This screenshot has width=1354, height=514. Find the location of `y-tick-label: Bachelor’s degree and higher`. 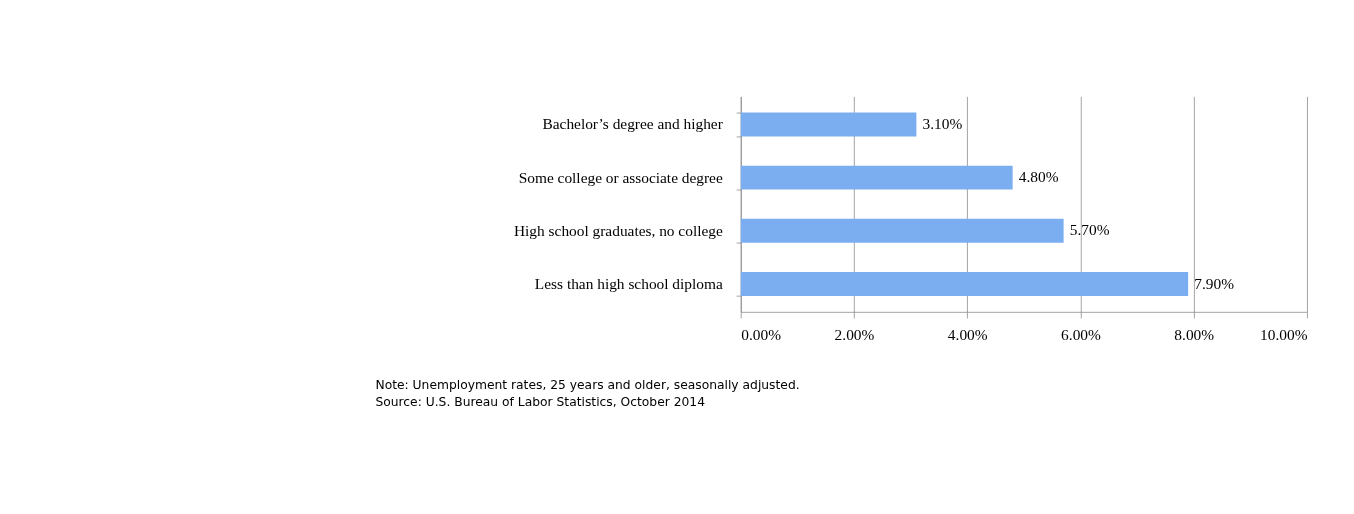

y-tick-label: Bachelor’s degree and higher is located at coordinates (632, 124).